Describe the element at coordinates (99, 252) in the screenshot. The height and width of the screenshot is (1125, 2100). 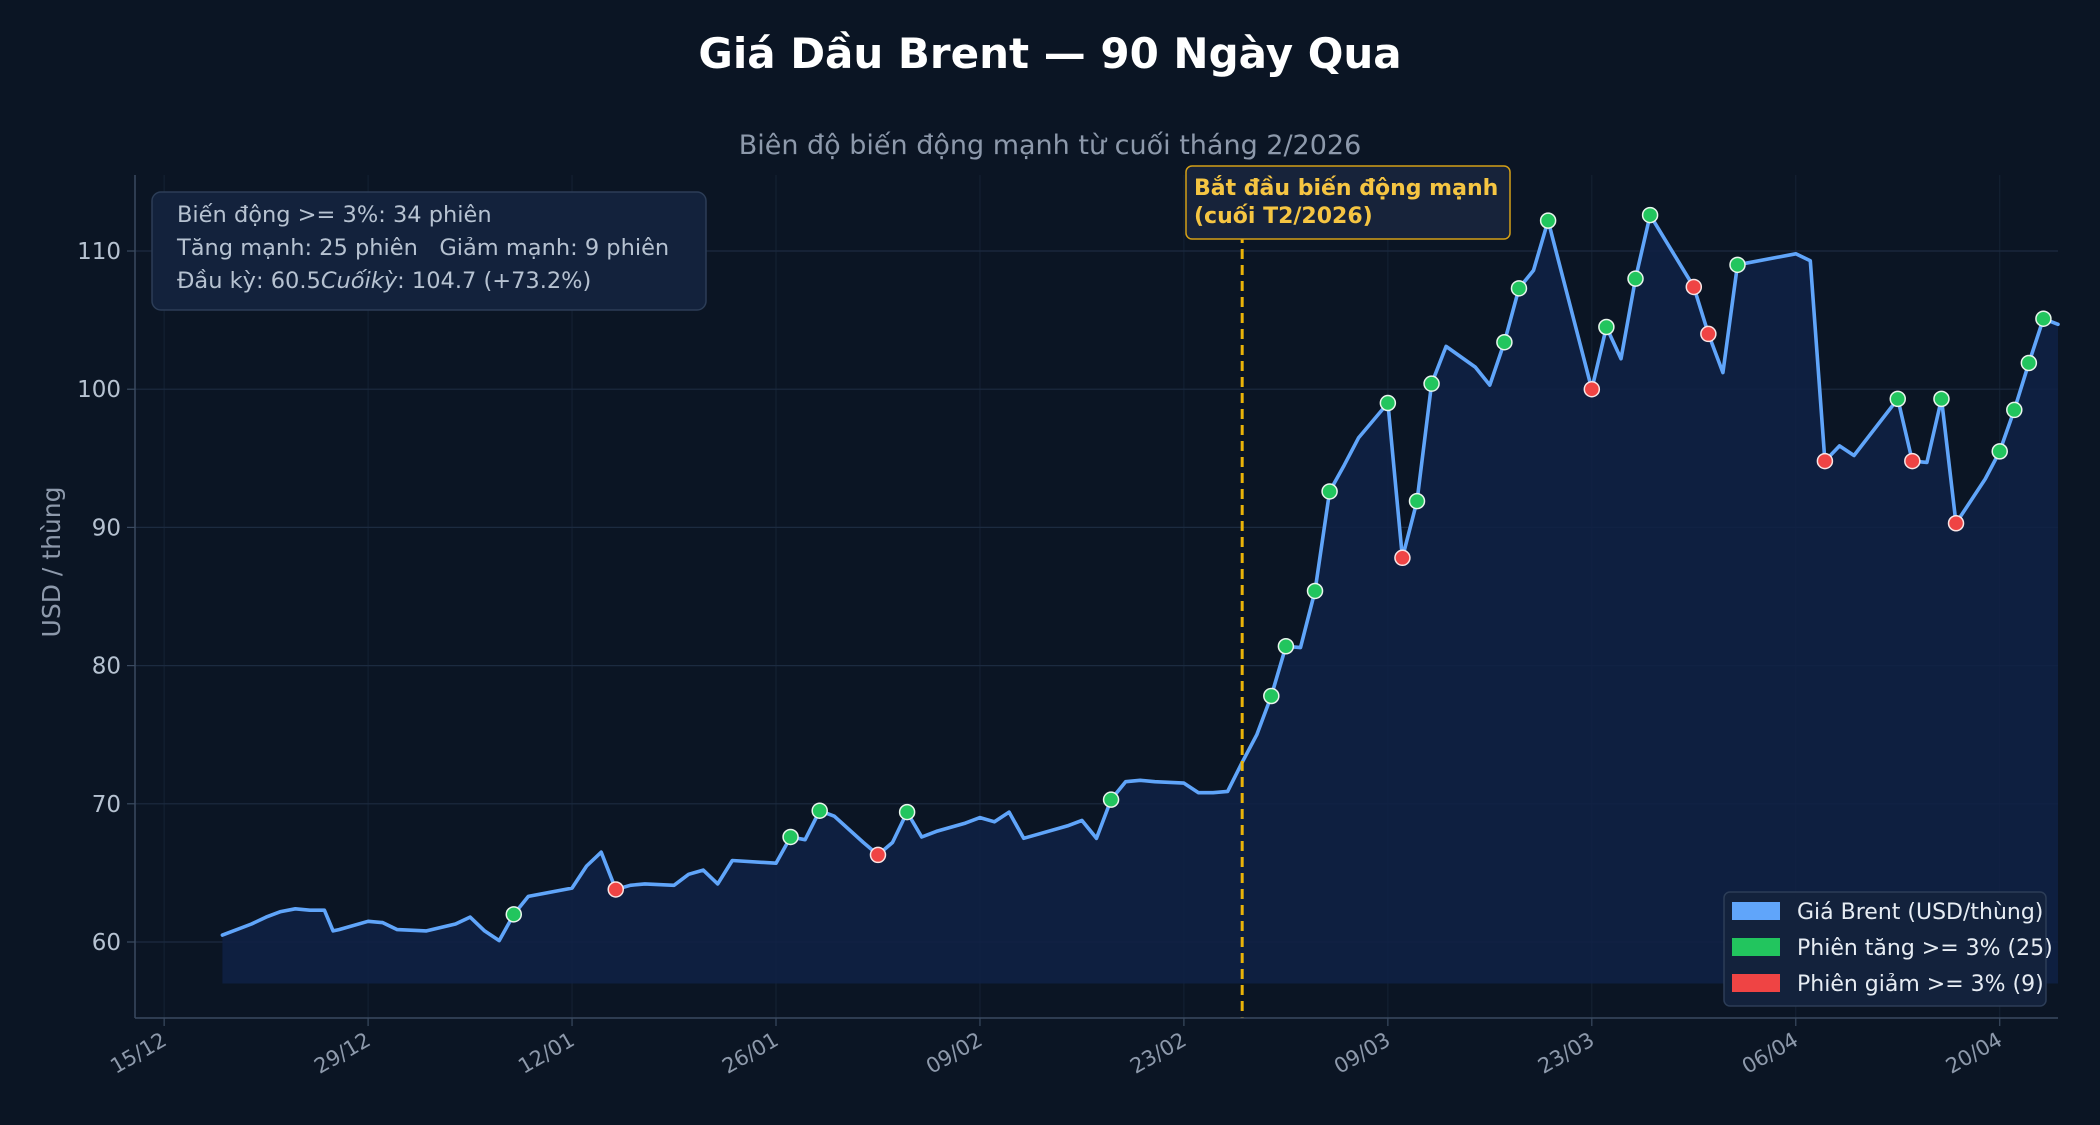
I see `y-tick-label: 110` at that location.